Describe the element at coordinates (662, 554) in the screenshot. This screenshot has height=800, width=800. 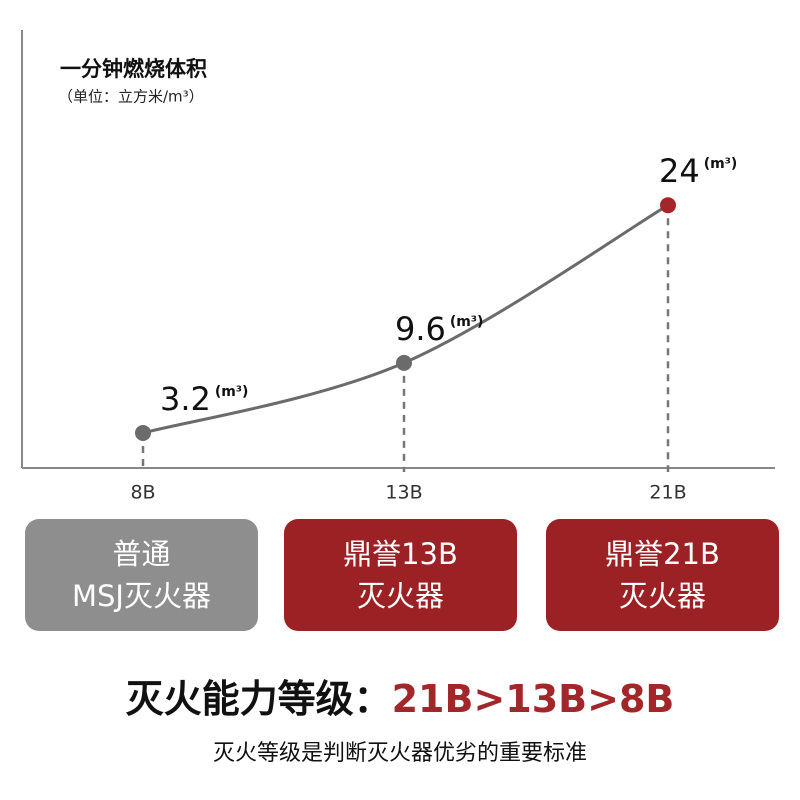
I see `card-text: 鼎誉21B` at that location.